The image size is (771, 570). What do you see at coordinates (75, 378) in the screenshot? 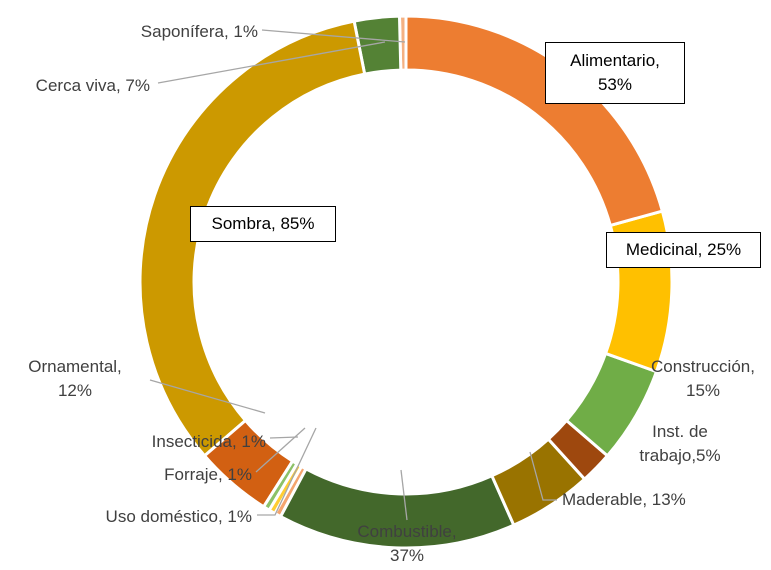
I see `data-label: Ornamental, 12%` at bounding box center [75, 378].